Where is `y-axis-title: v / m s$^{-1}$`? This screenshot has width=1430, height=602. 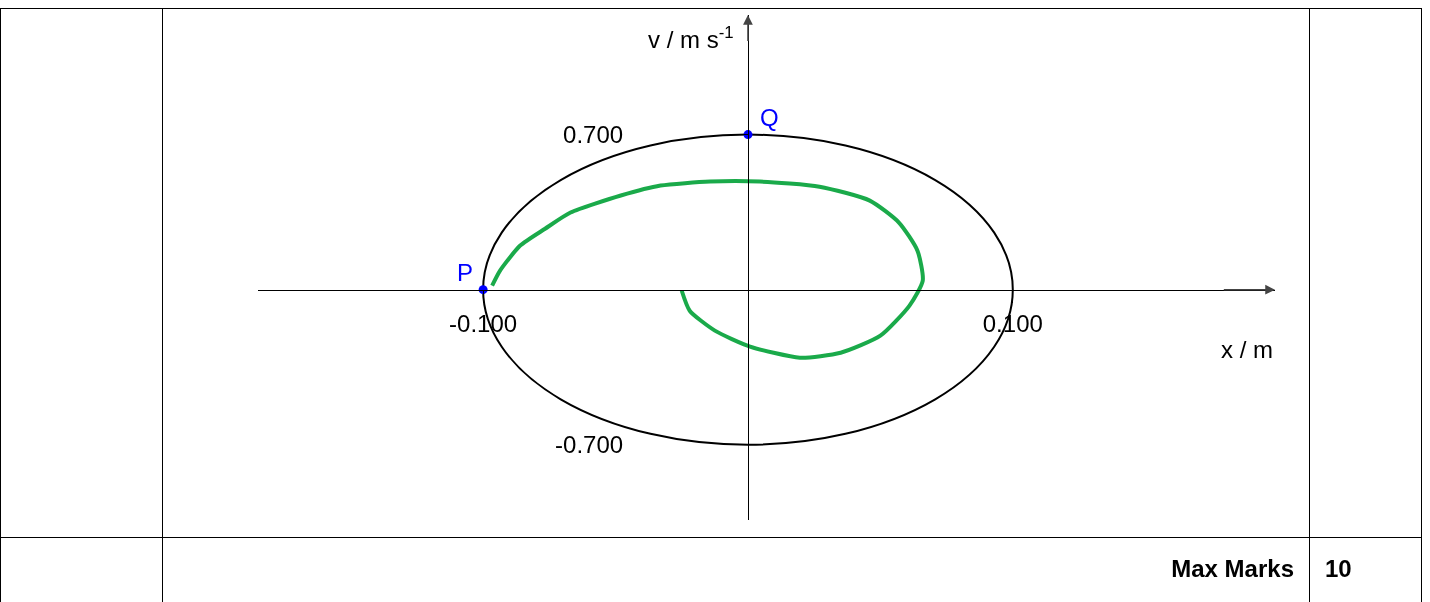 y-axis-title: v / m s$^{-1}$ is located at coordinates (691, 38).